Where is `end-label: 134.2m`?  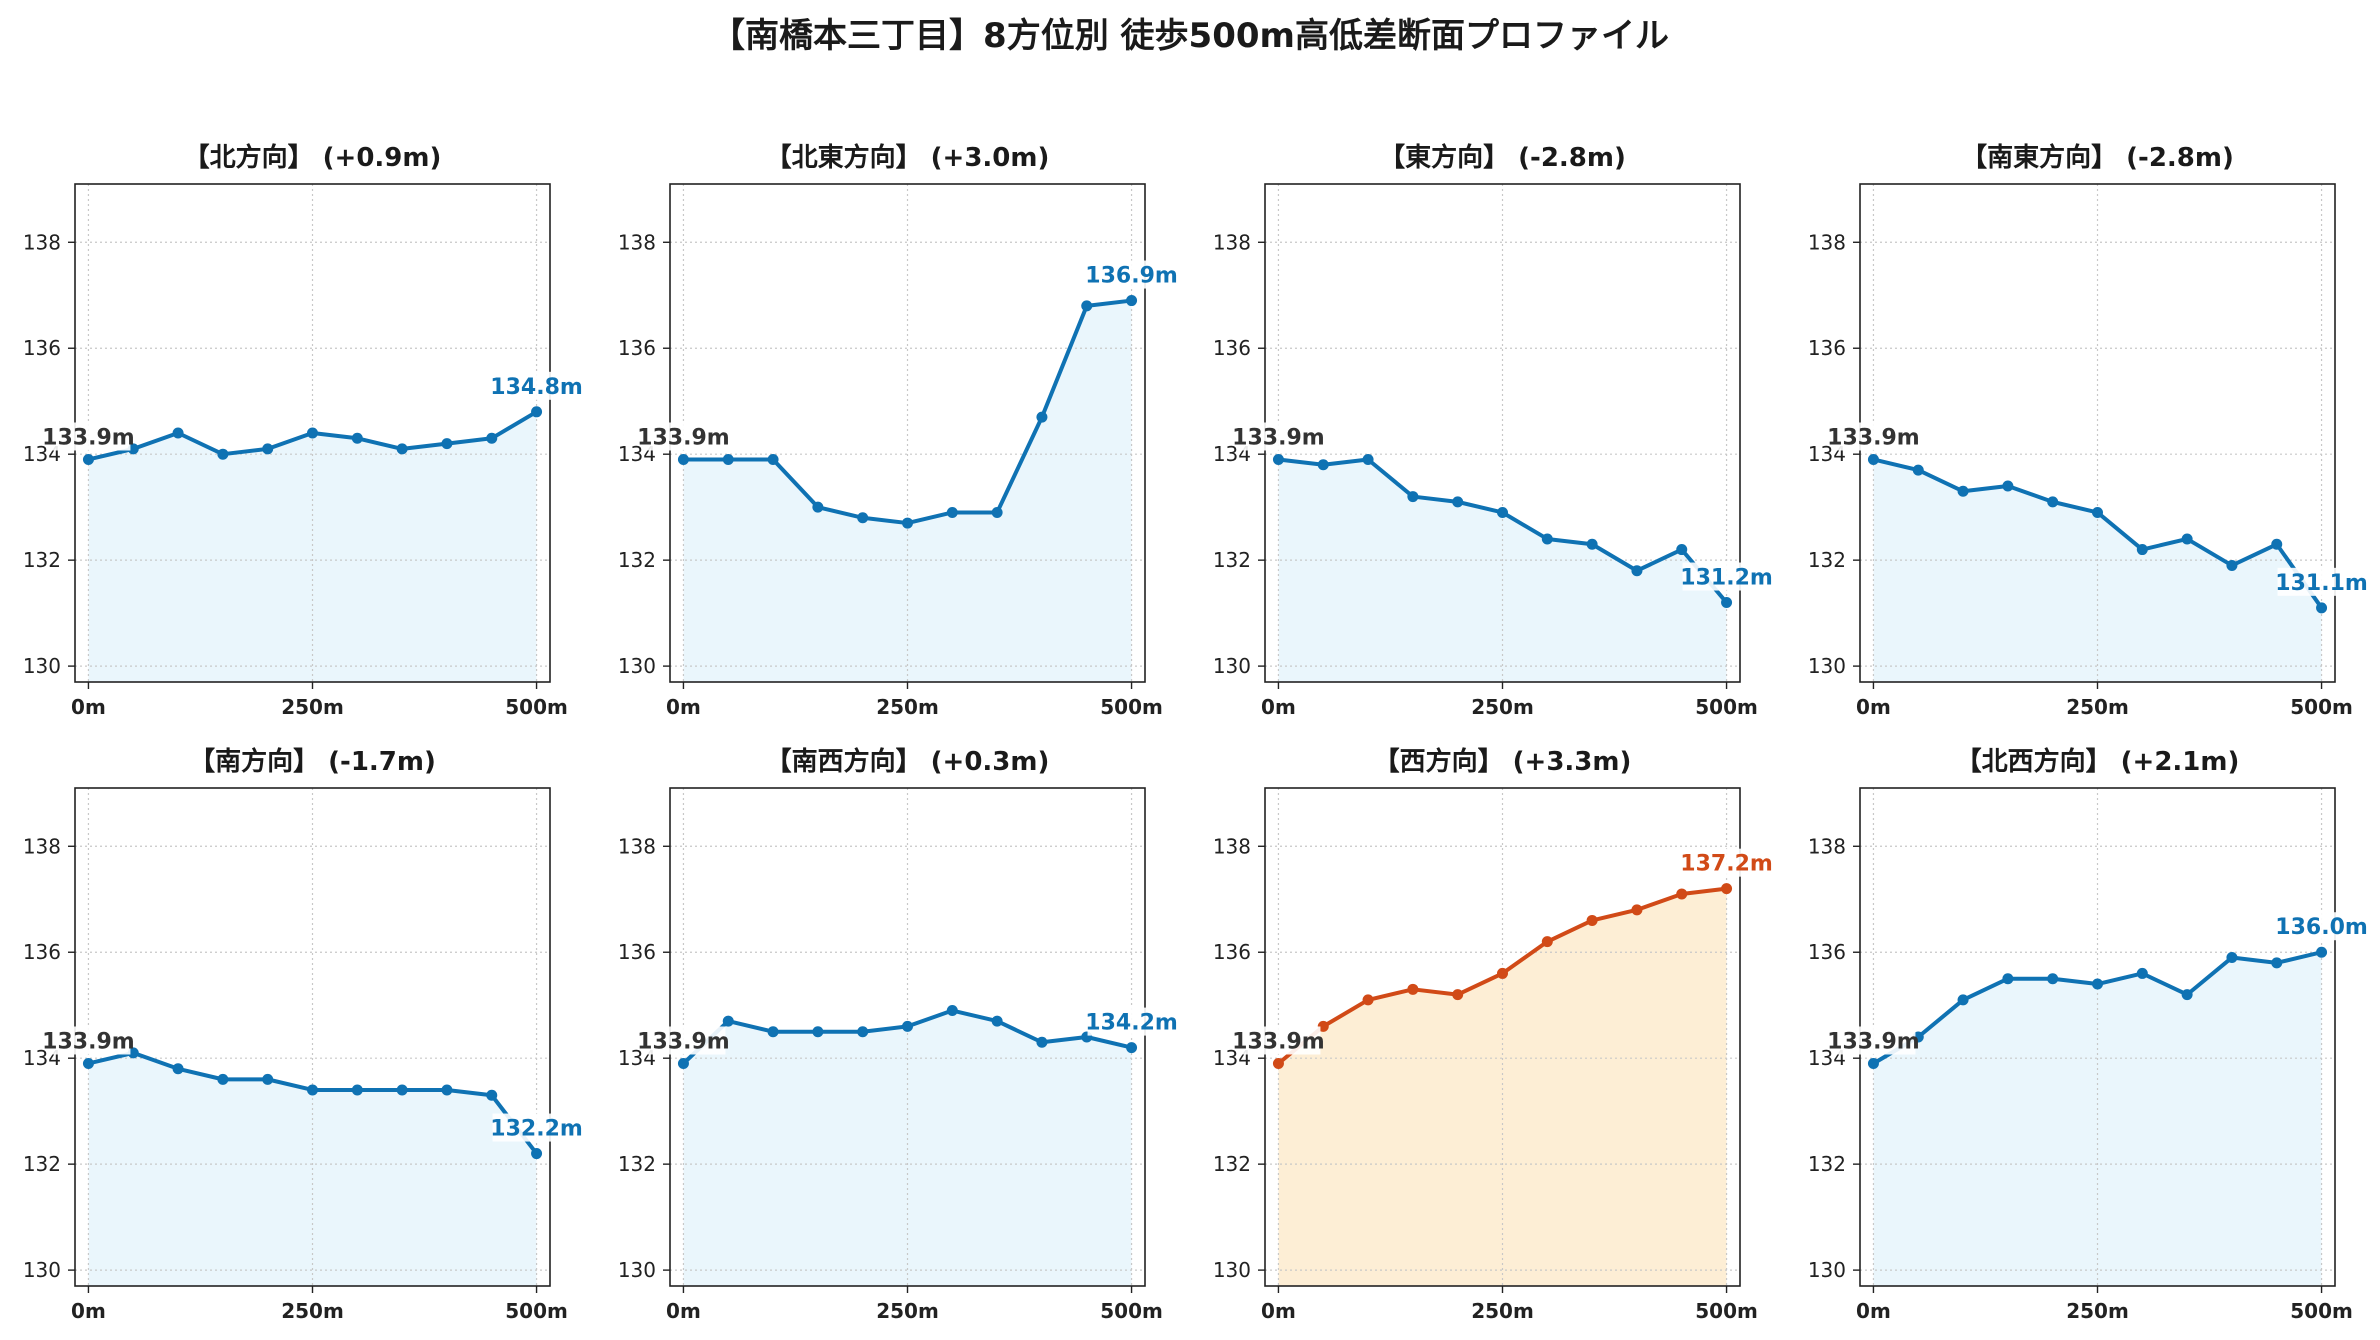
end-label: 134.2m is located at coordinates (1131, 1023).